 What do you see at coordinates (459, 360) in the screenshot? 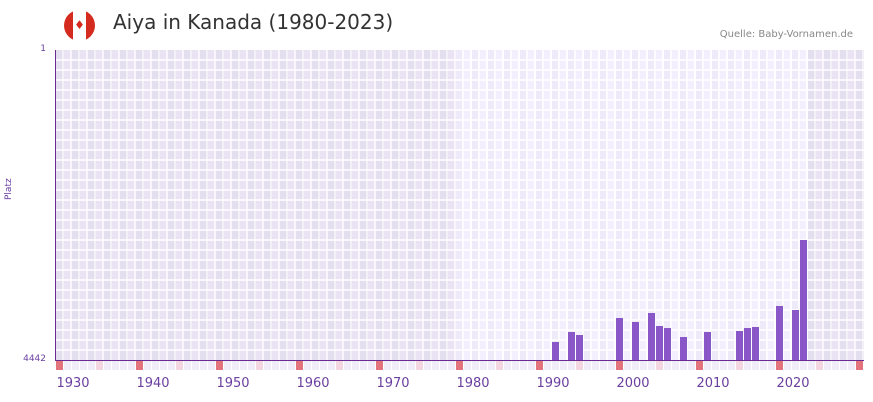
I see `x-axis-line` at bounding box center [459, 360].